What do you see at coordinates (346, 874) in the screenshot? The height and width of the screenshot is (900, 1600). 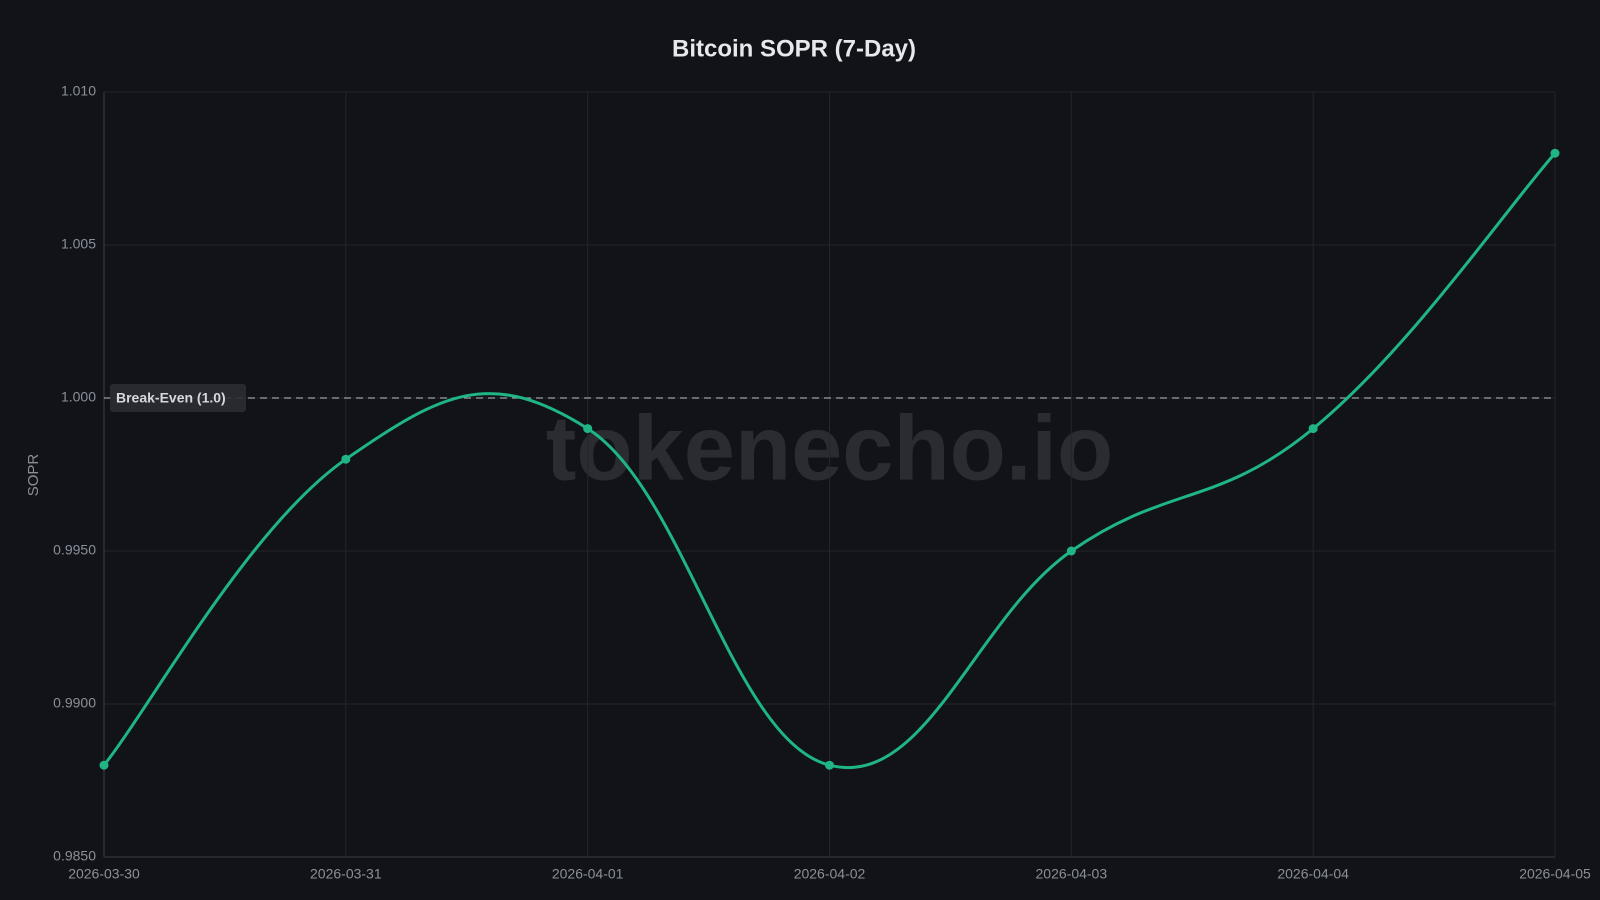 I see `x-tick-label: 2026-03-31` at bounding box center [346, 874].